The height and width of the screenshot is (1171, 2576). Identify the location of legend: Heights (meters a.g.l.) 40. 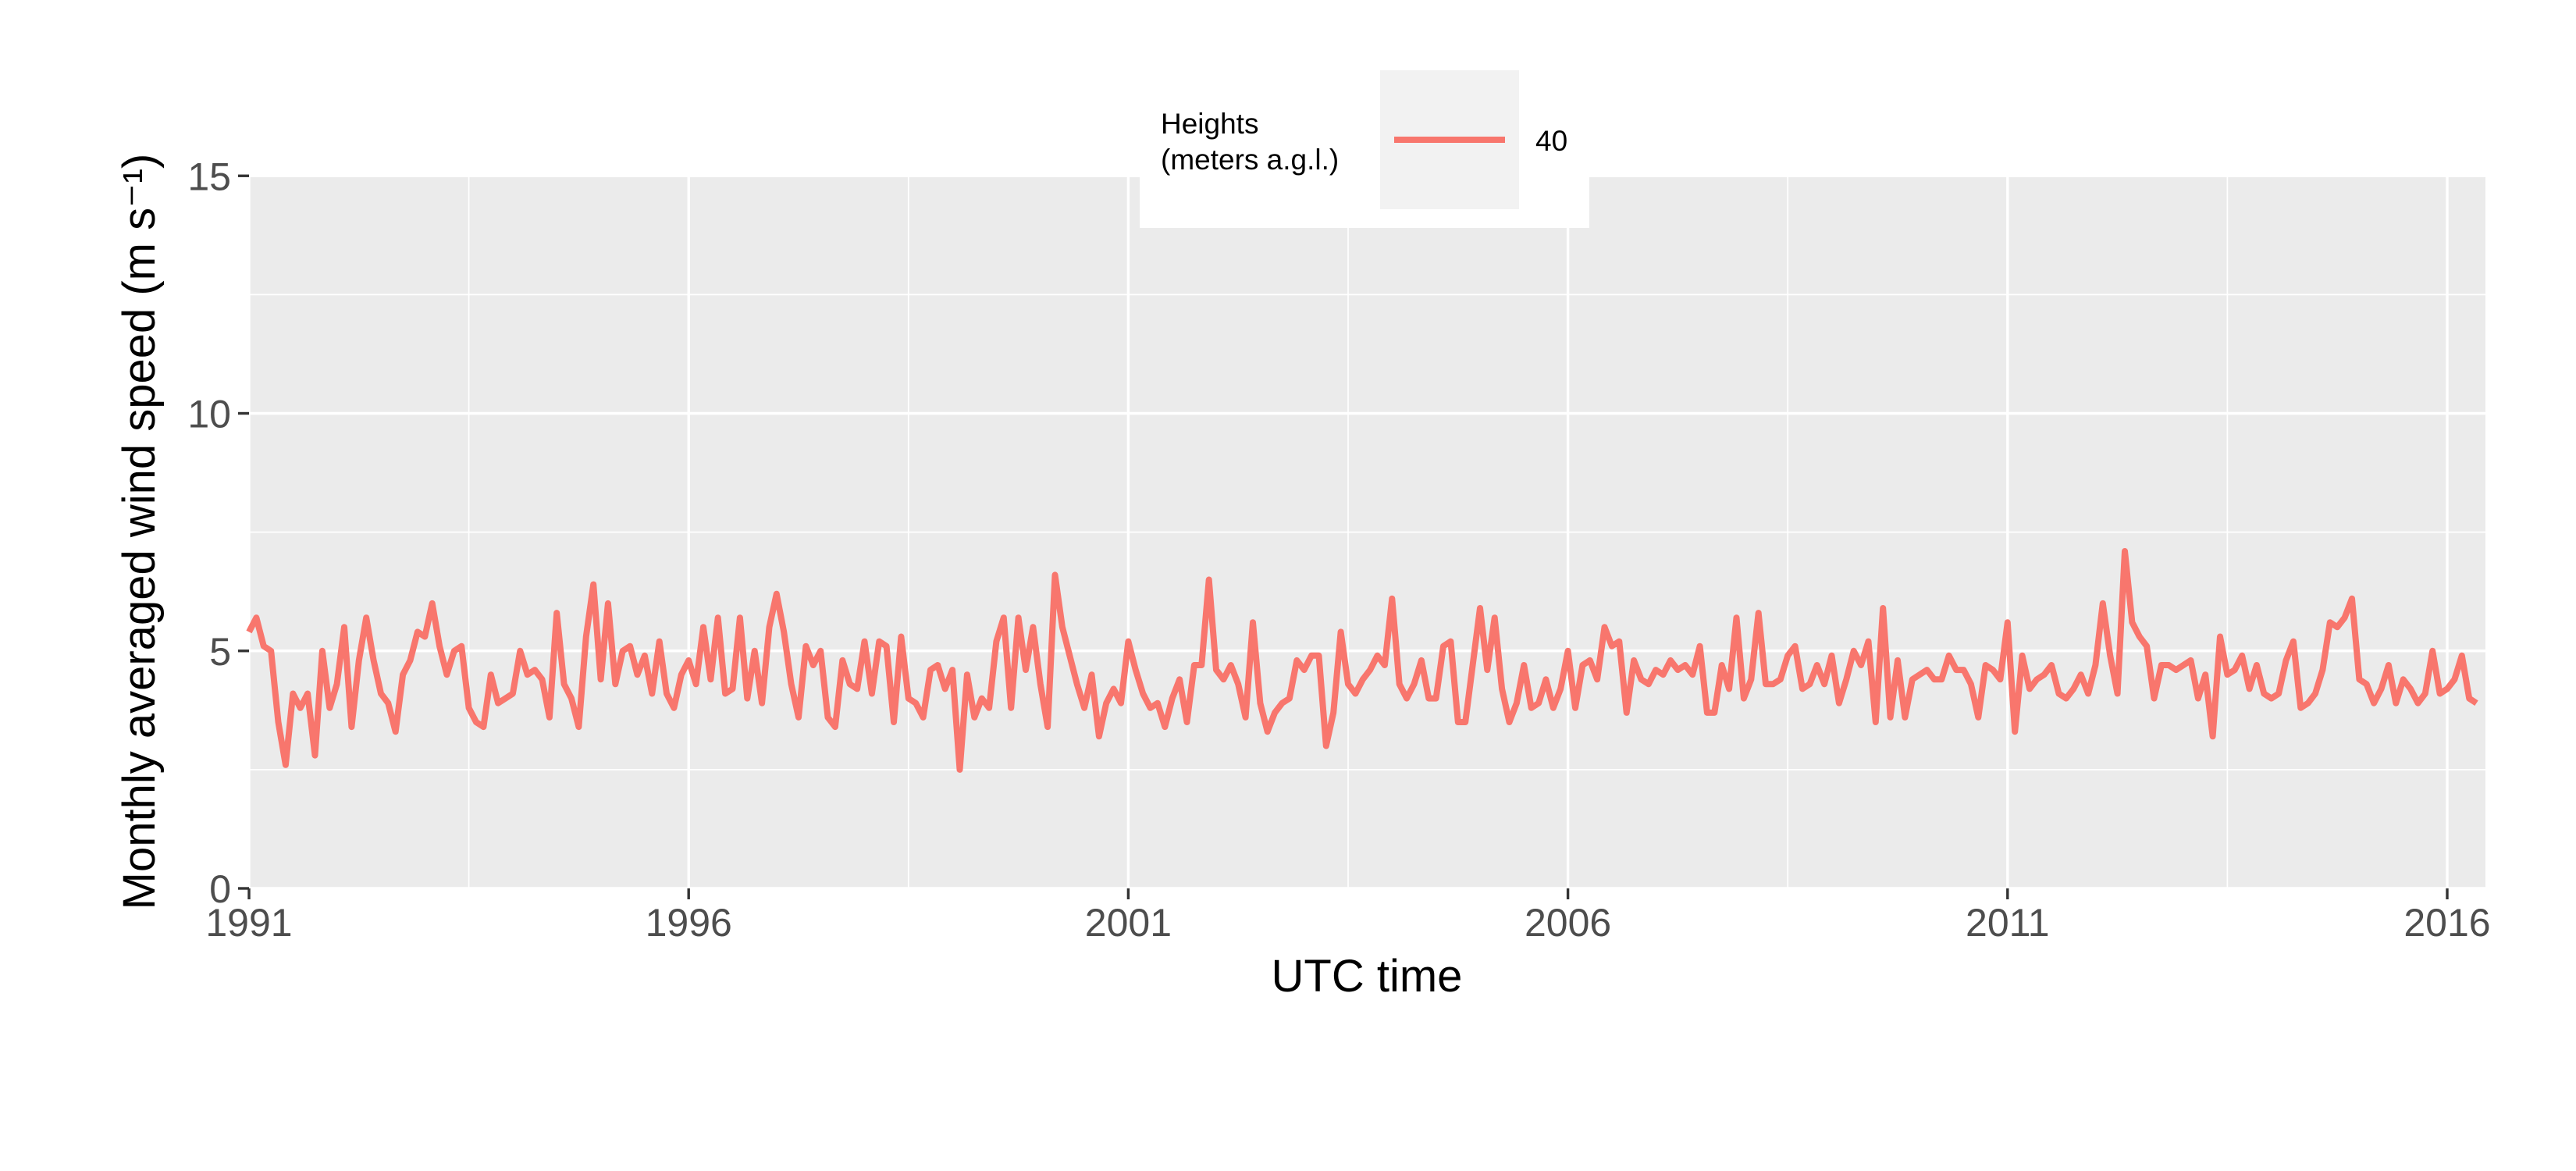
(1364, 148).